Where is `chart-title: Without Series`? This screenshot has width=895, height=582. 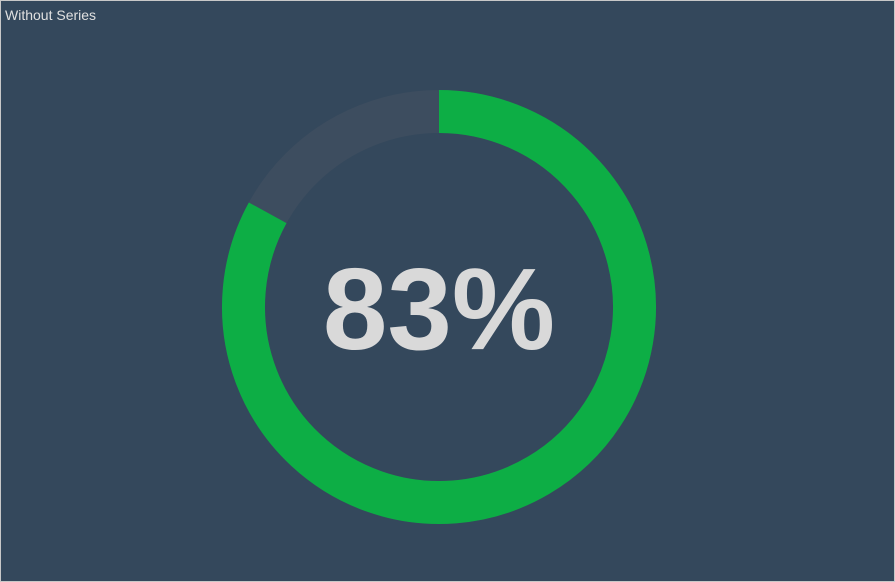
chart-title: Without Series is located at coordinates (51, 15).